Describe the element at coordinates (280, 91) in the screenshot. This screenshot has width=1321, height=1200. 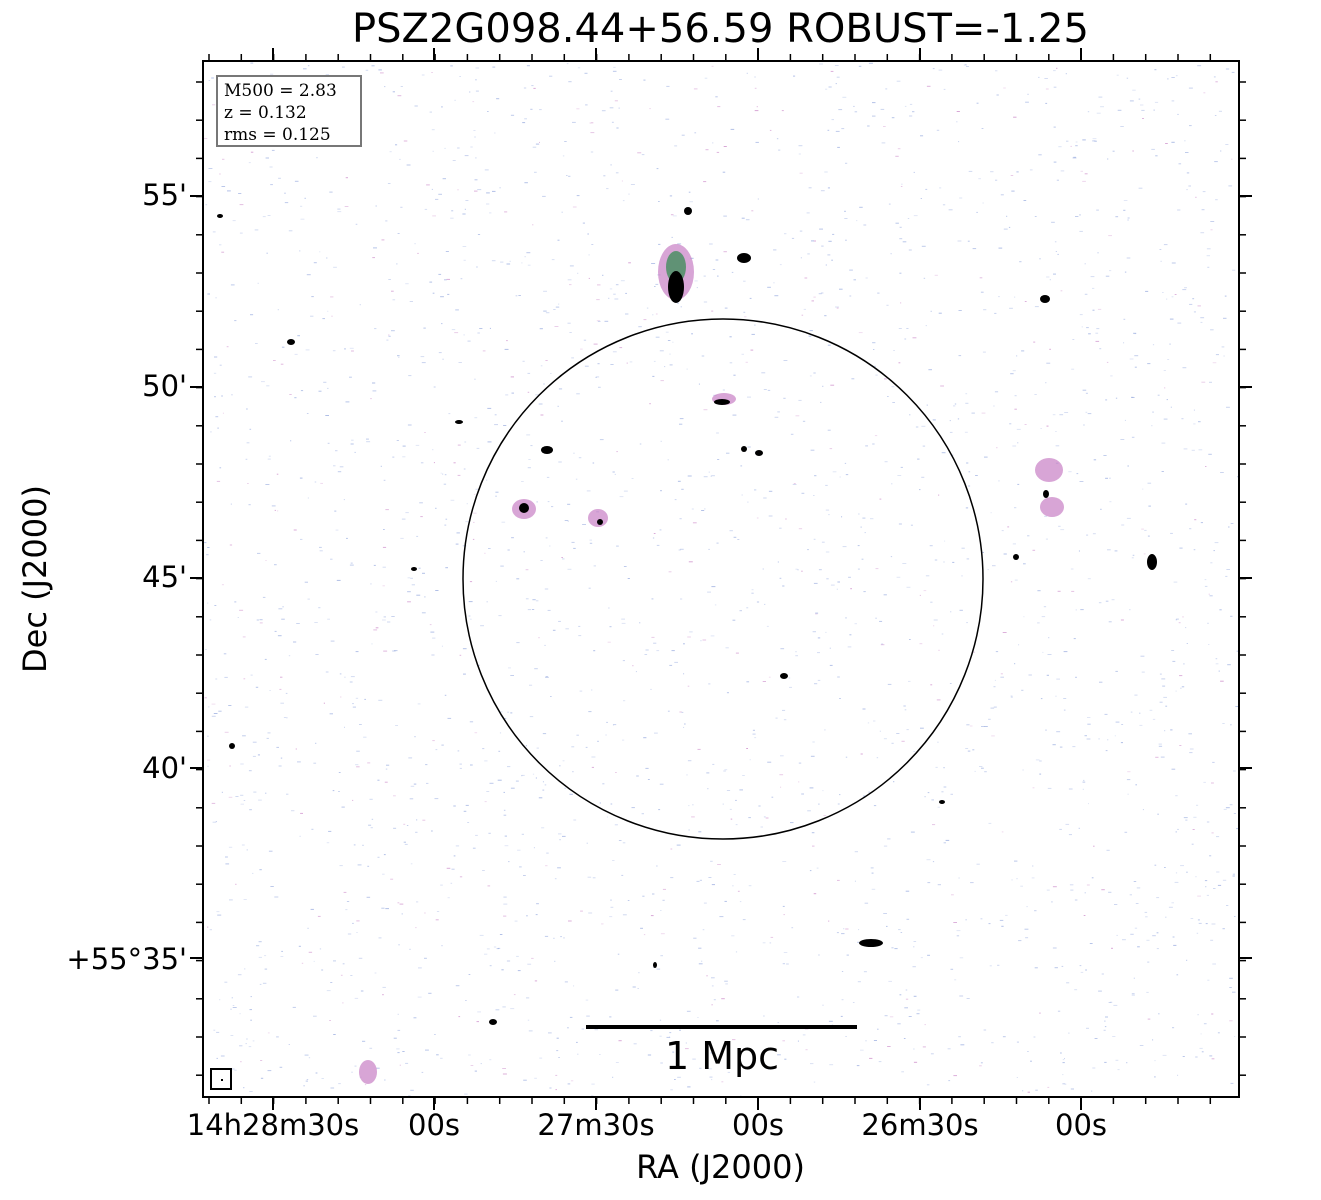
I see `m500-text: M500 = 2.83` at that location.